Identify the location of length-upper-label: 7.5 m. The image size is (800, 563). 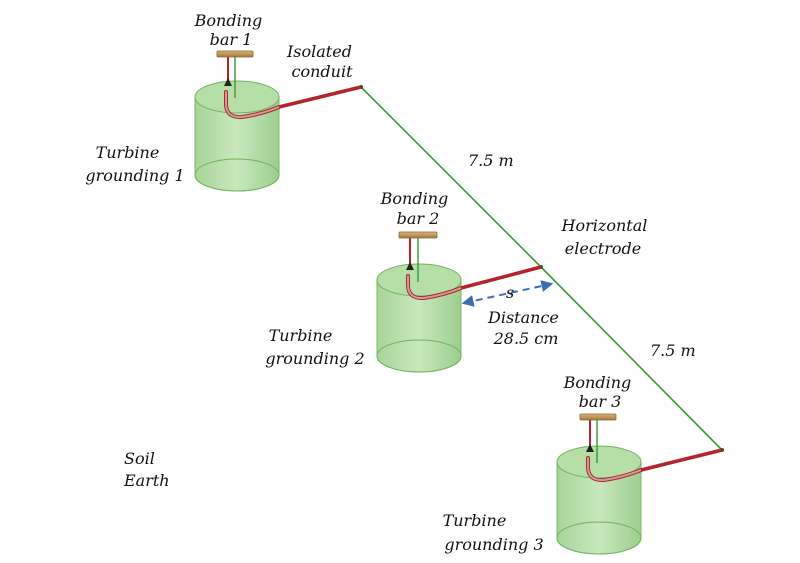
(491, 160).